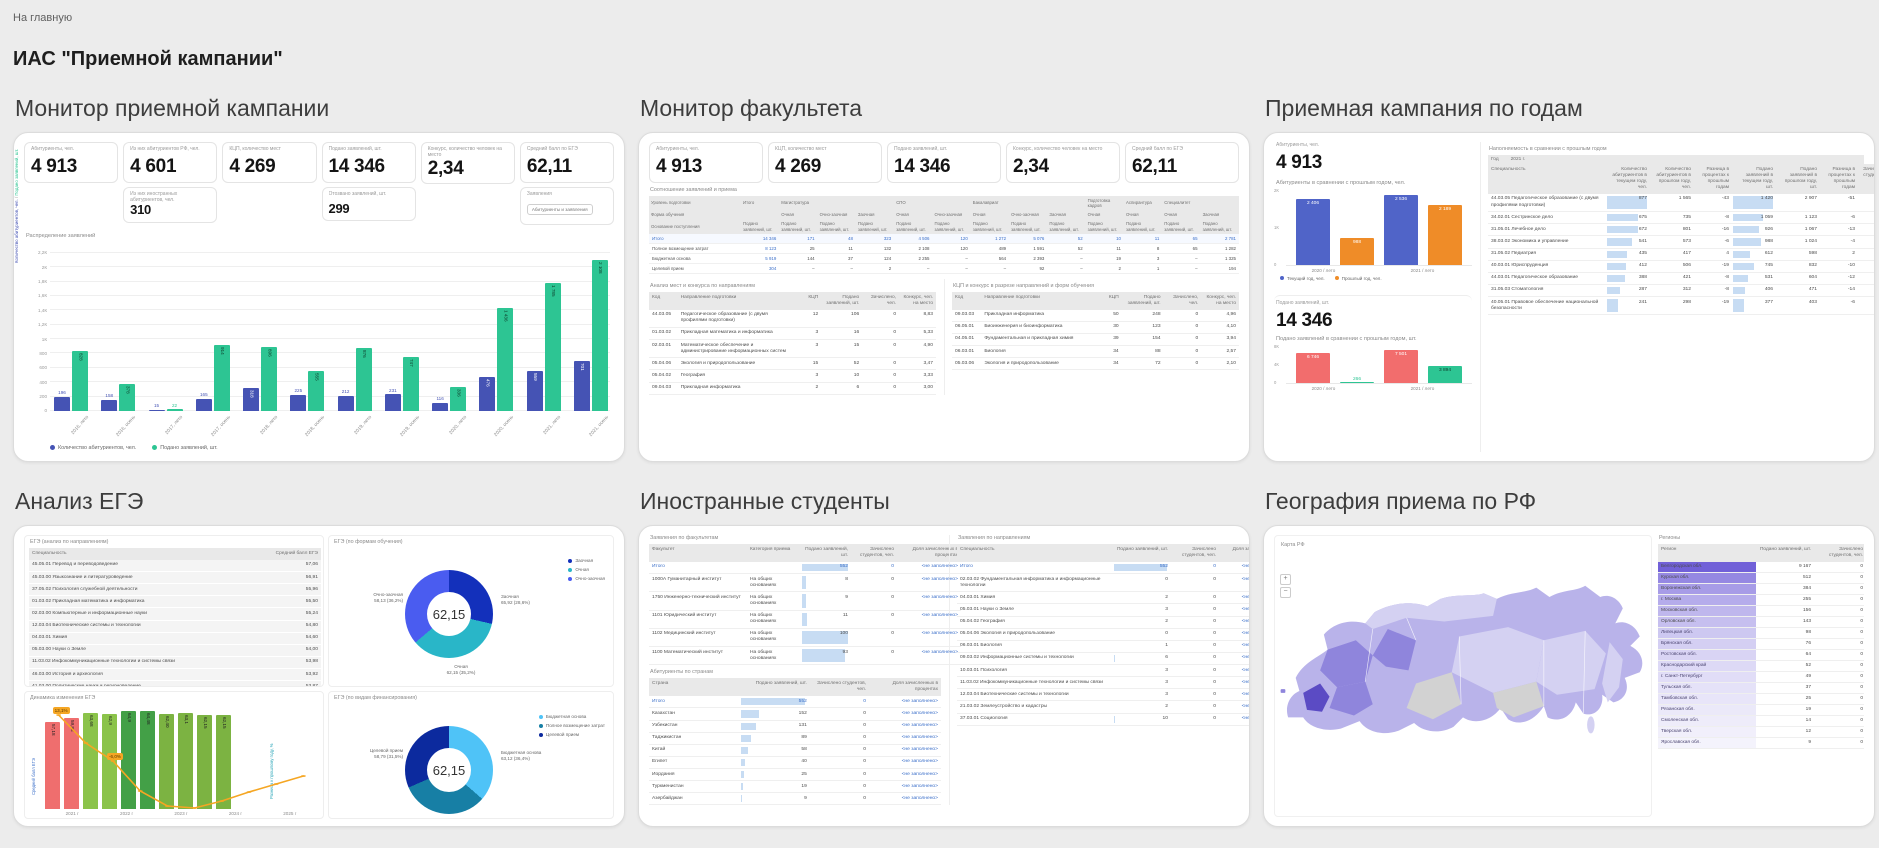 The image size is (1879, 848). I want to click on bar: 6 746, so click(1313, 368).